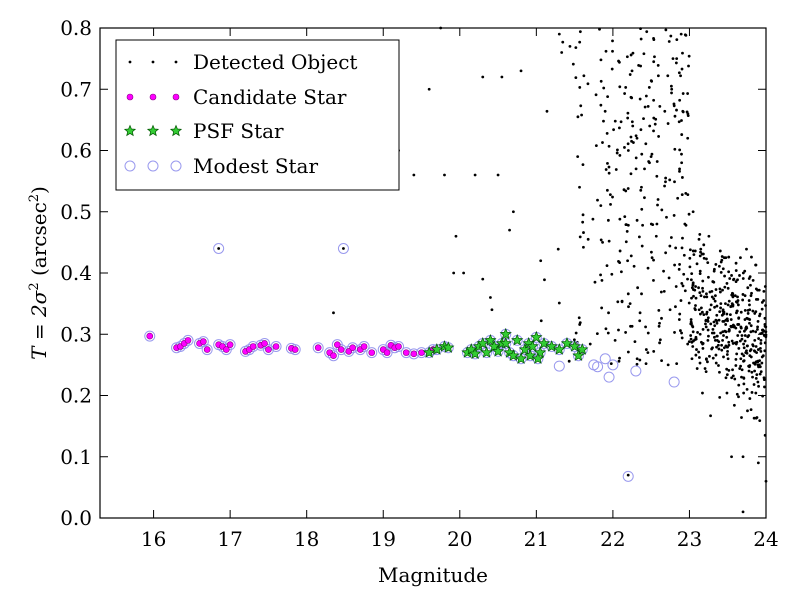 Image resolution: width=800 pixels, height=600 pixels. I want to click on modest-star-point, so click(150, 336).